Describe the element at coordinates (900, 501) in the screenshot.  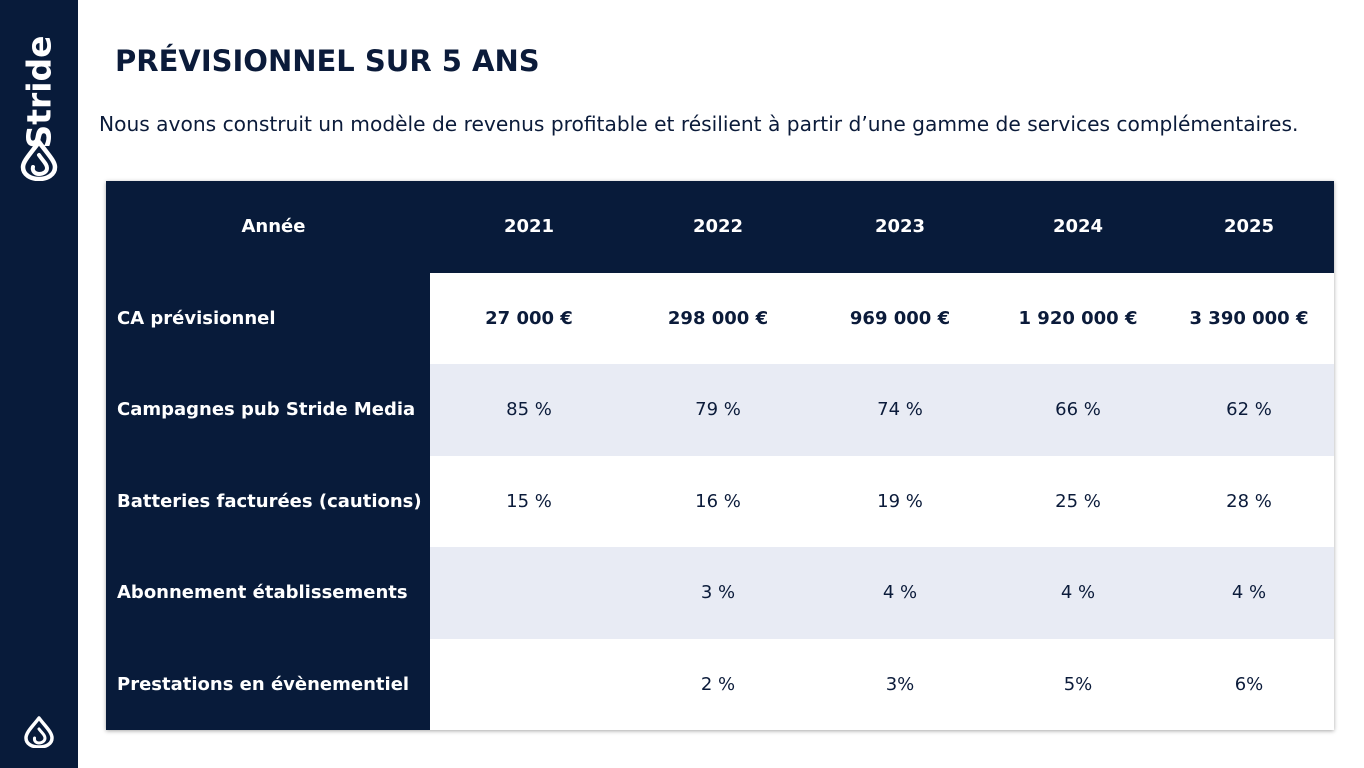
I see `table-cell: 19 %` at that location.